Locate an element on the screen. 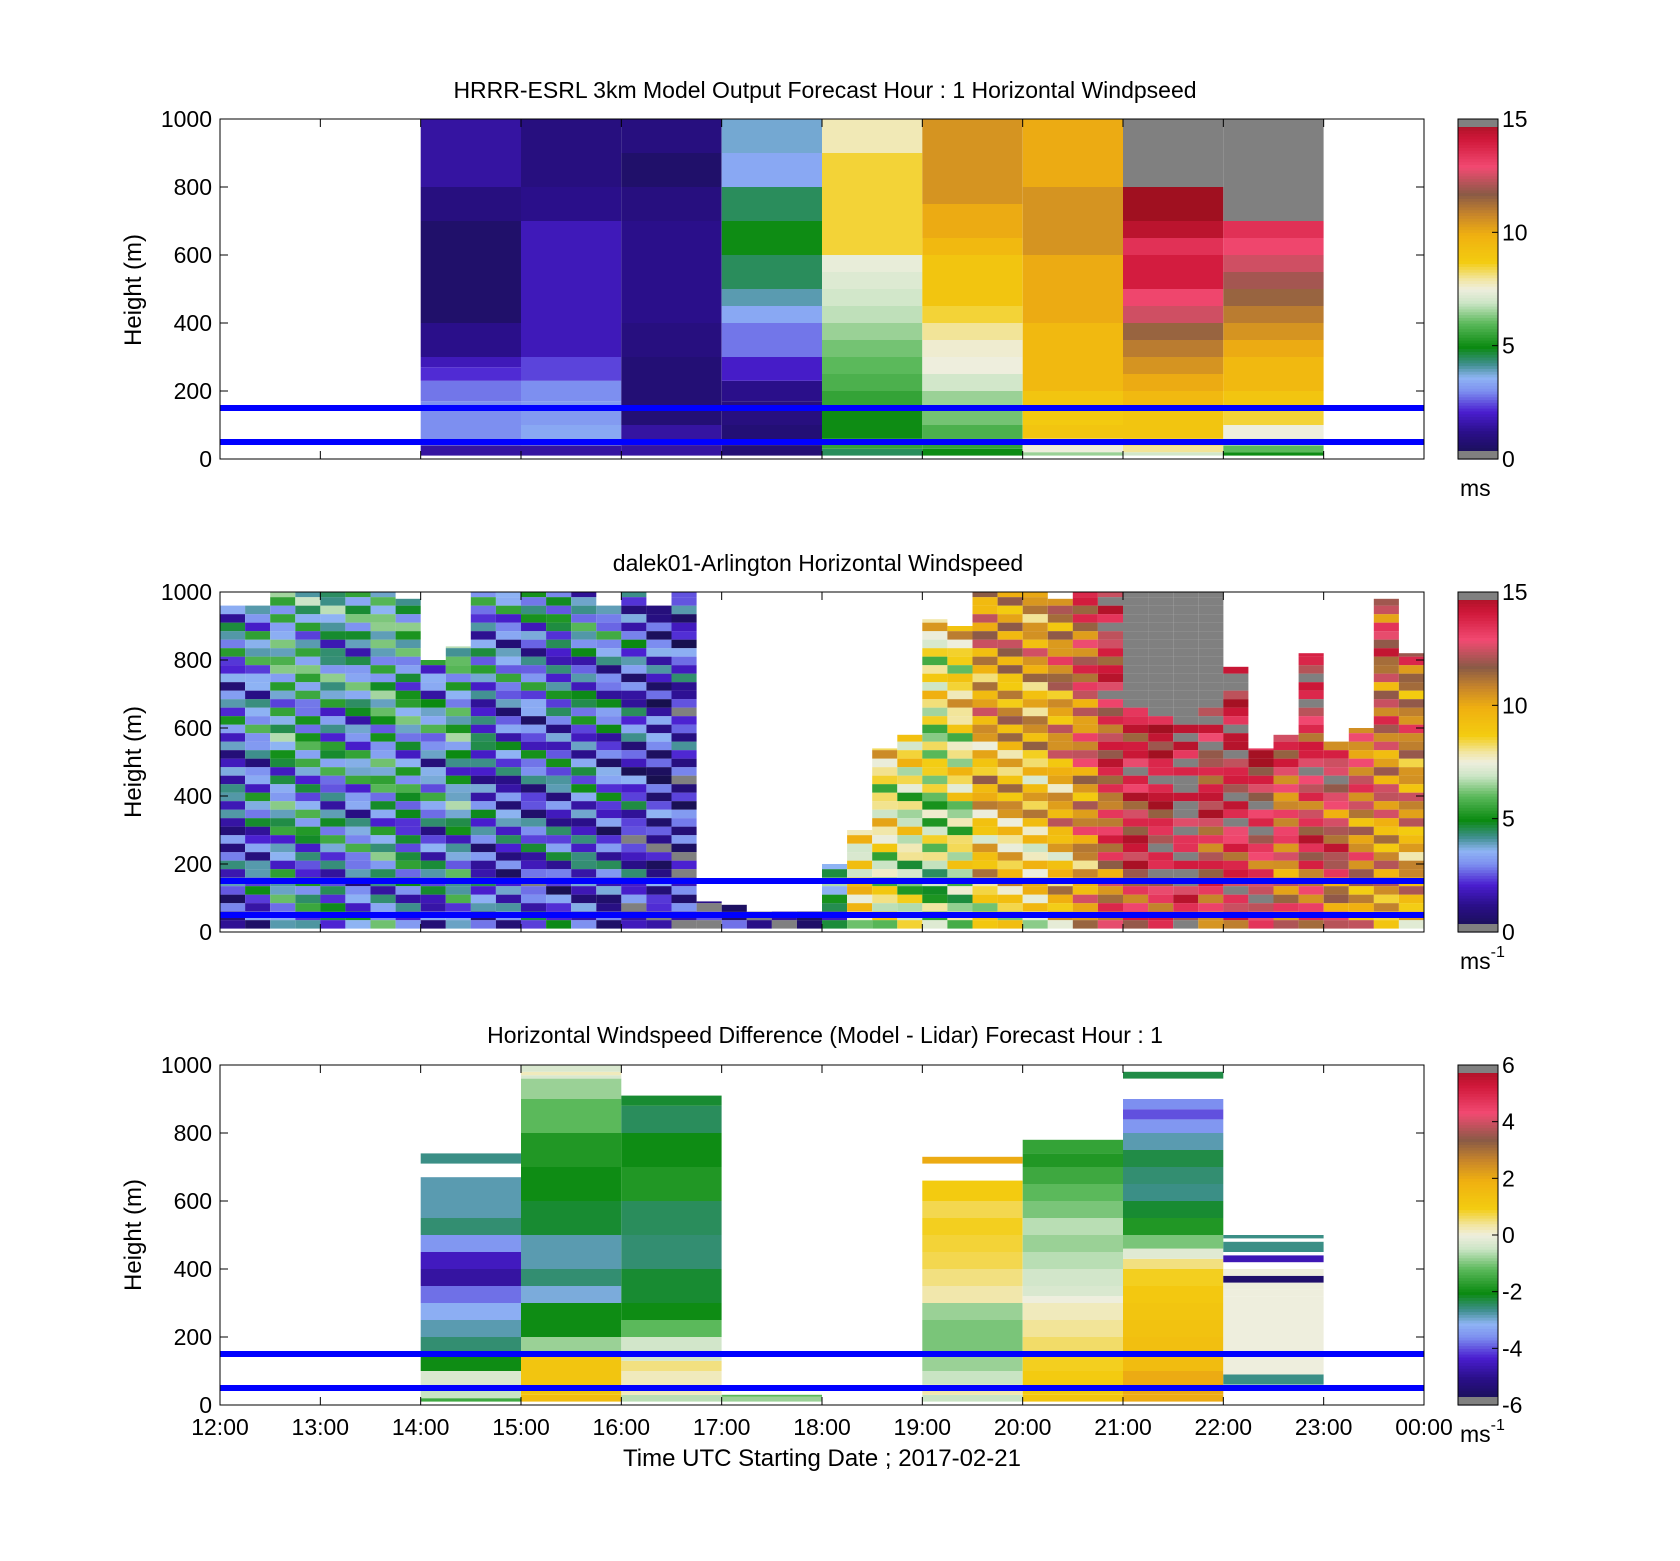 The image size is (1680, 1561). x-tick-label: 00:00 is located at coordinates (1424, 1427).